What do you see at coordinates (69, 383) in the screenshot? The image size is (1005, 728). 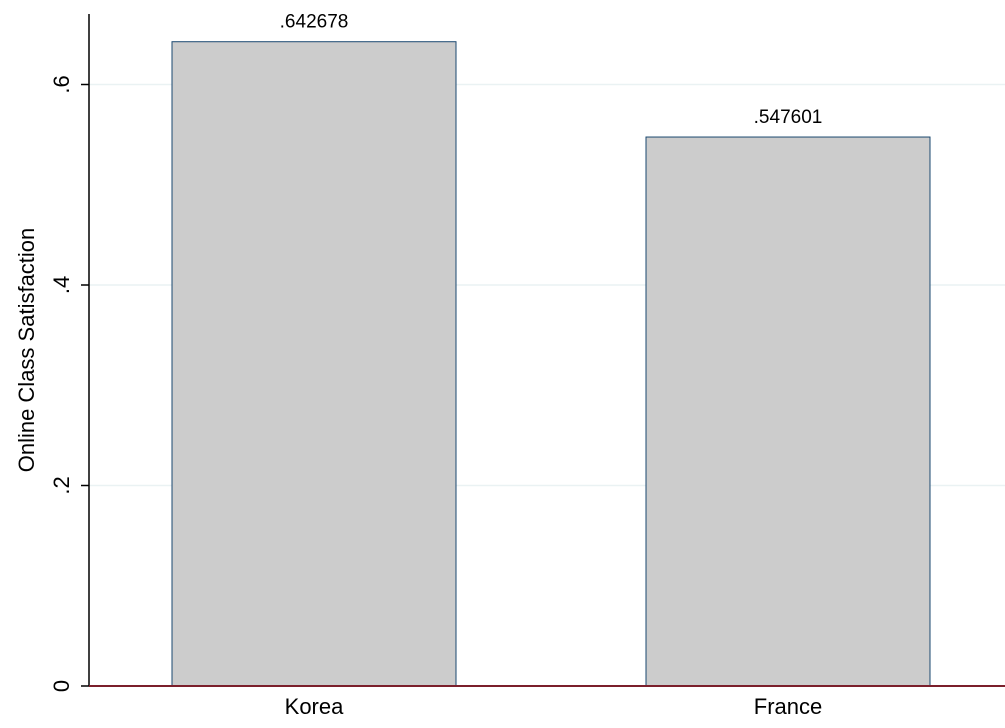 I see `y-ticks: 0 .2 .4 .6` at bounding box center [69, 383].